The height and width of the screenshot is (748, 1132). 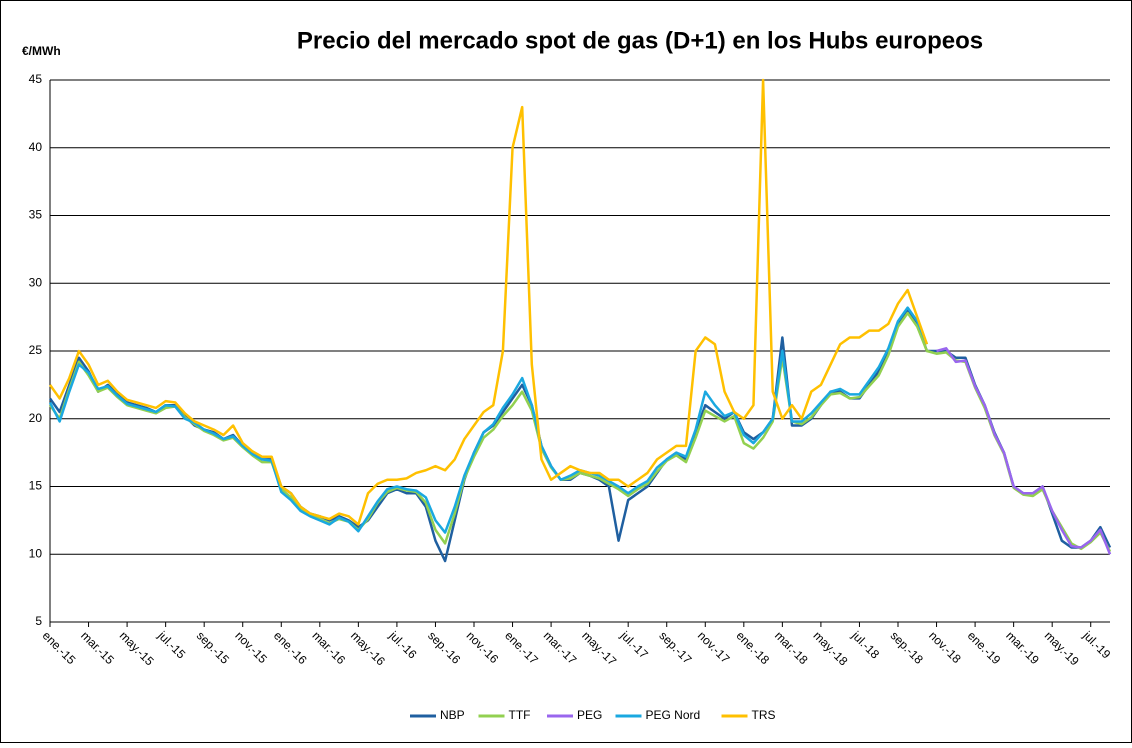 What do you see at coordinates (1024, 451) in the screenshot?
I see `series-line` at bounding box center [1024, 451].